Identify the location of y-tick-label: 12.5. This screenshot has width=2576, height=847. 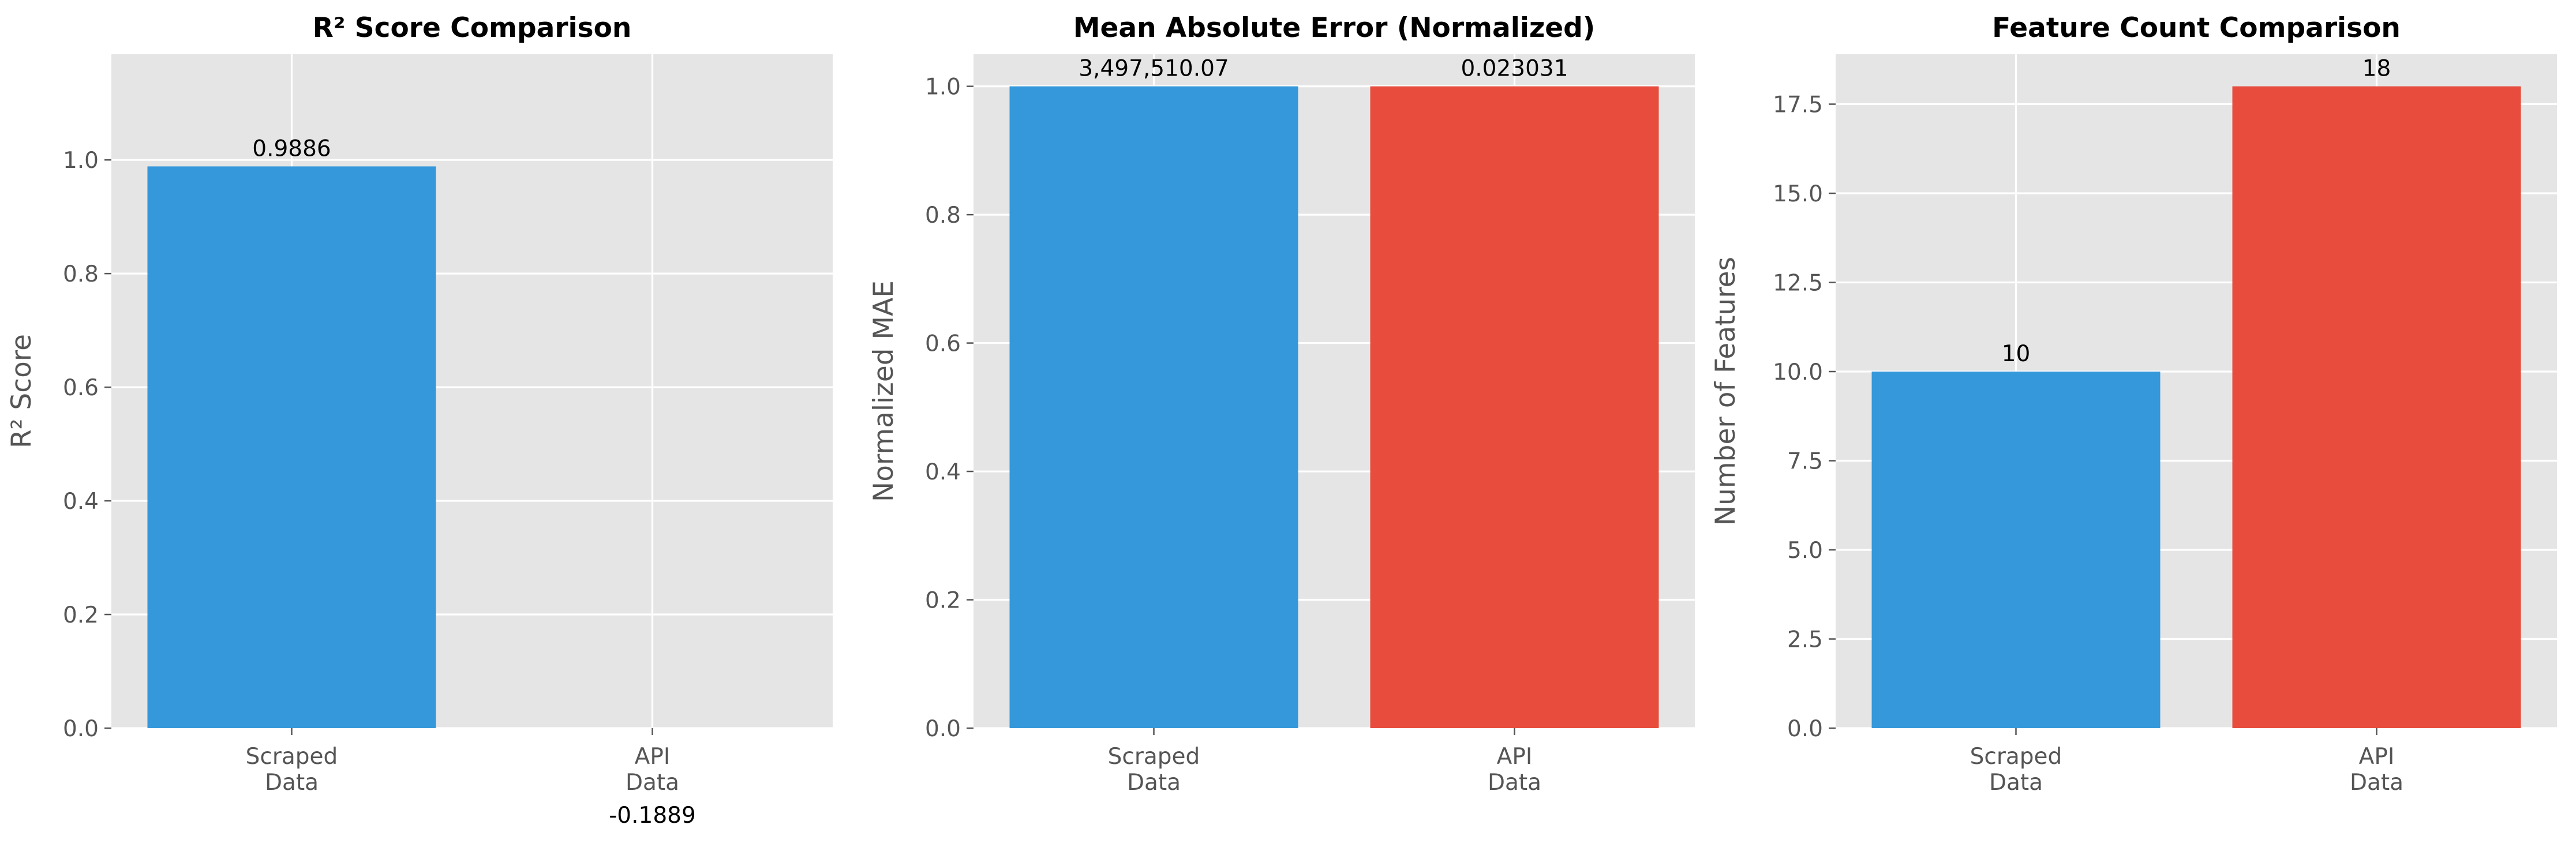
(1798, 284).